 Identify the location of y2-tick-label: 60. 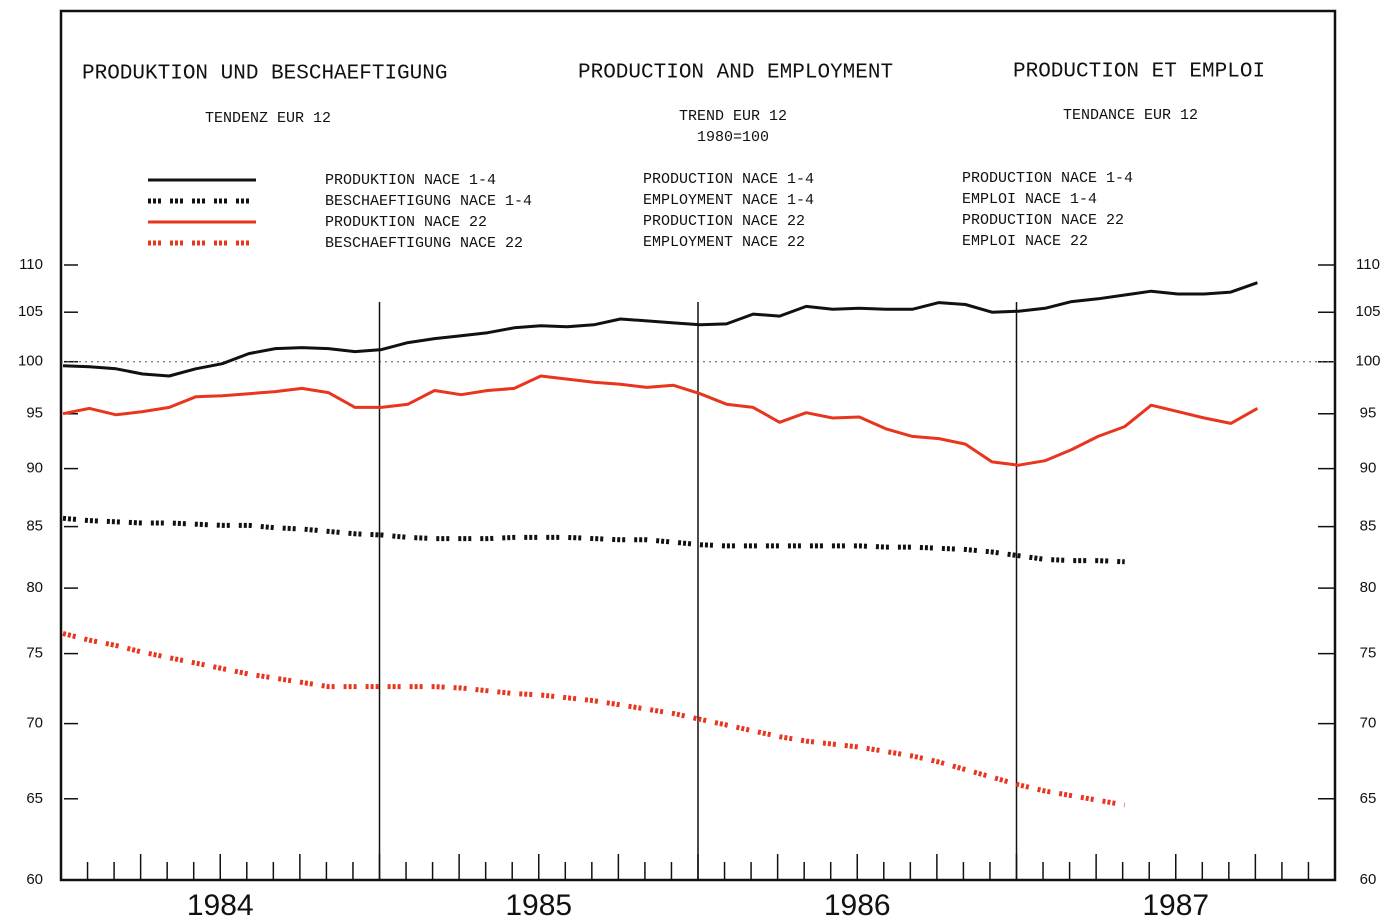
(1368, 879).